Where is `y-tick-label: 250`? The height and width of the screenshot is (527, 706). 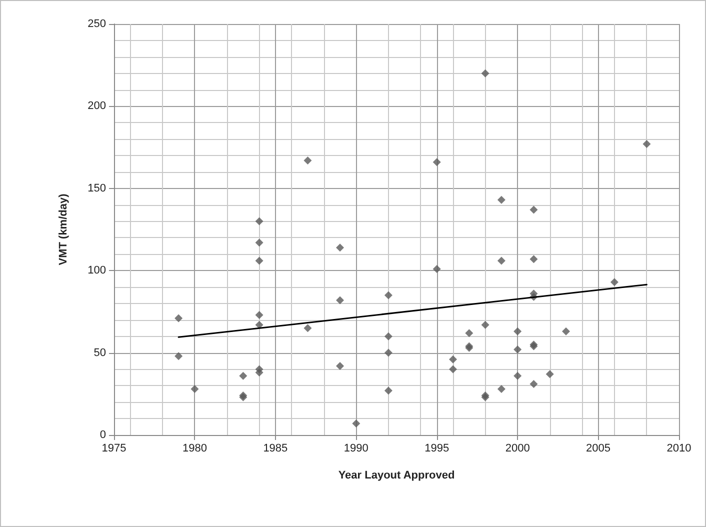 y-tick-label: 250 is located at coordinates (97, 24).